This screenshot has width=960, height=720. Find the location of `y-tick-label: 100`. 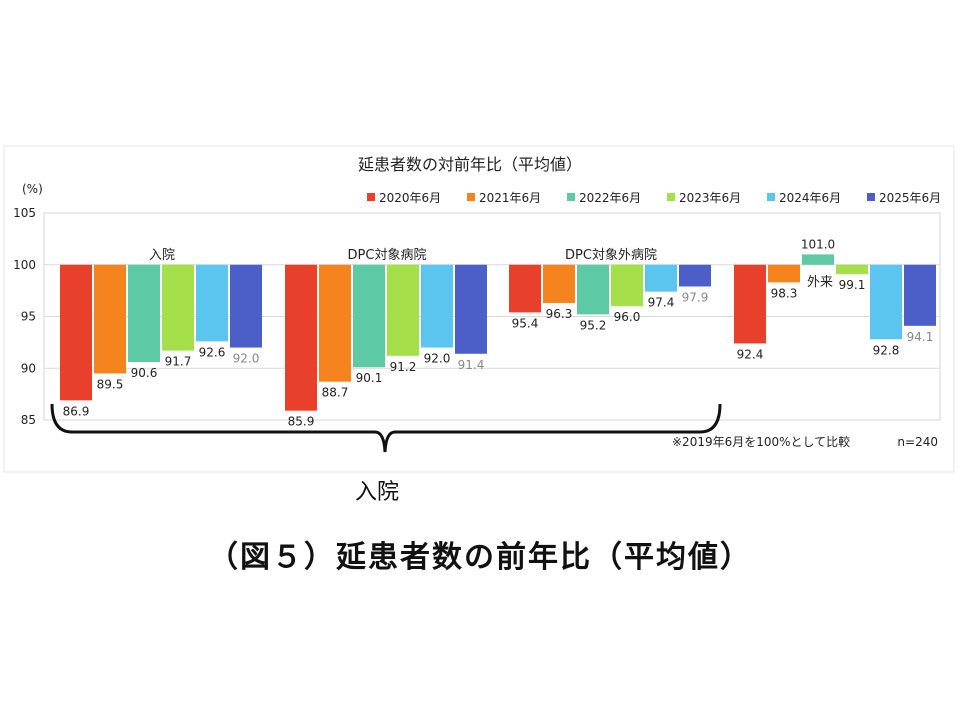

y-tick-label: 100 is located at coordinates (24, 265).